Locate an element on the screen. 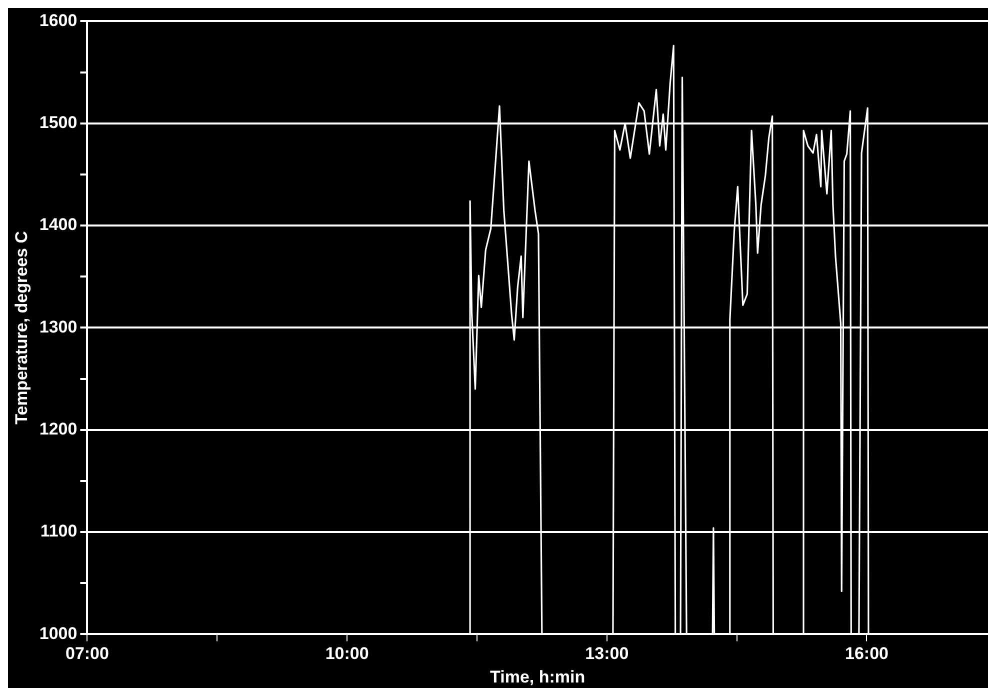 The image size is (996, 696). x-tick-label: 07:00 is located at coordinates (87, 654).